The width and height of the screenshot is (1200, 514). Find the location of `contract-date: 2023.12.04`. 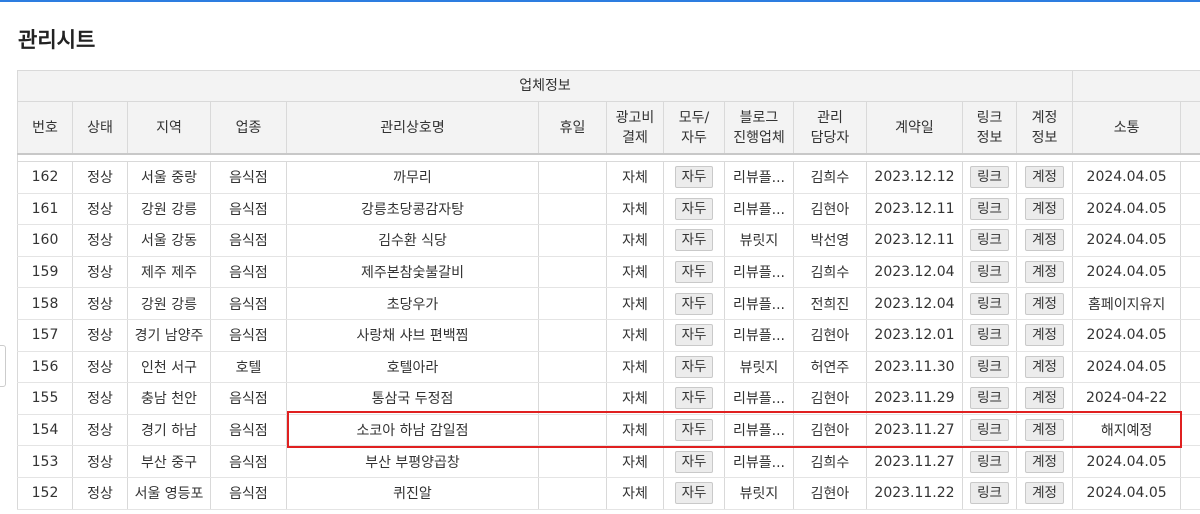

contract-date: 2023.12.04 is located at coordinates (914, 272).